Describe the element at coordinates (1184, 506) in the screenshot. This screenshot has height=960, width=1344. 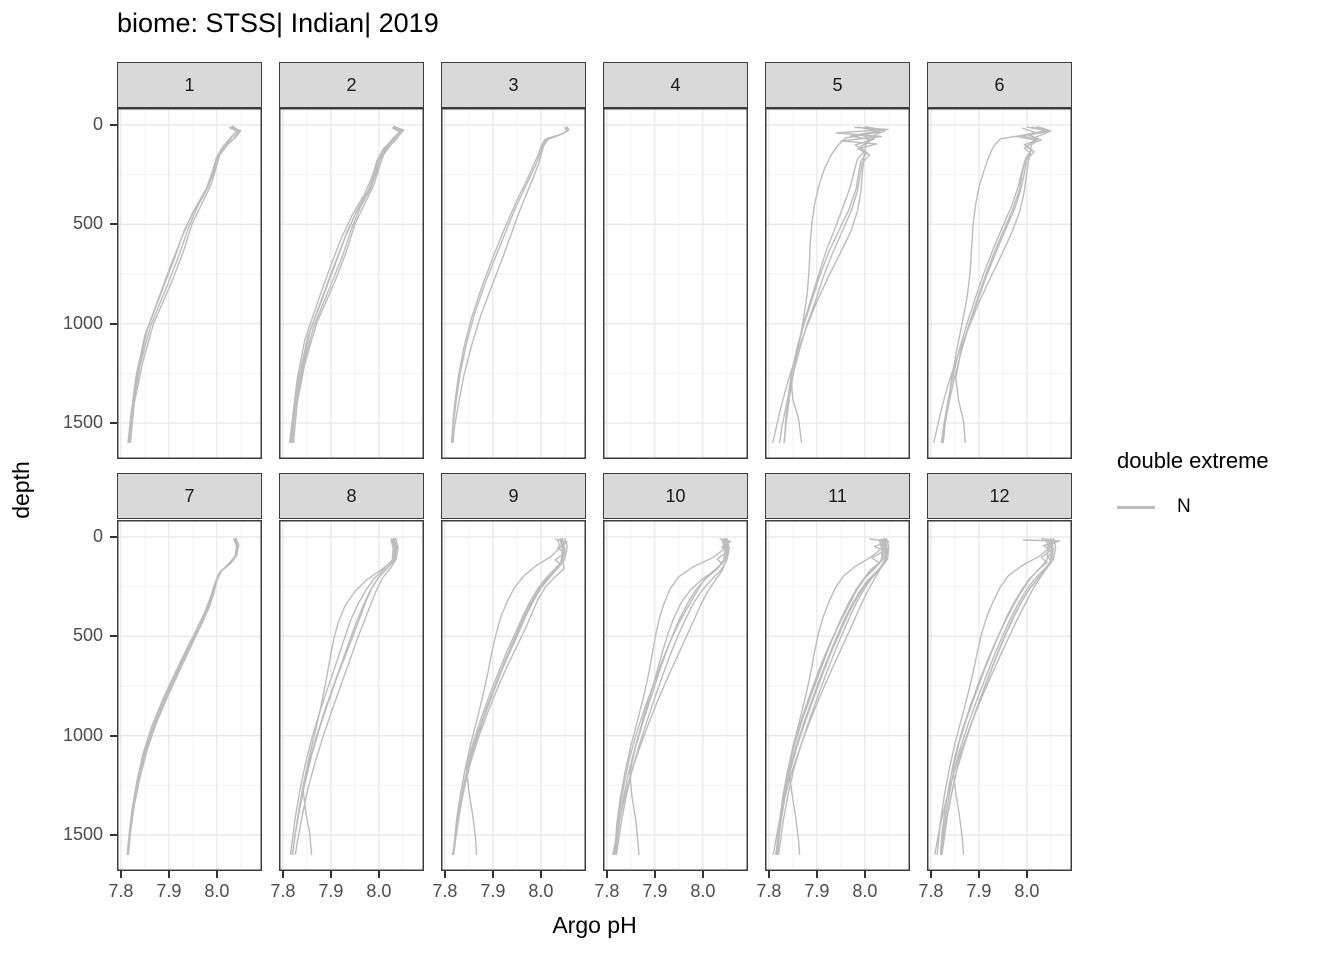
I see `legend-item-label: N` at that location.